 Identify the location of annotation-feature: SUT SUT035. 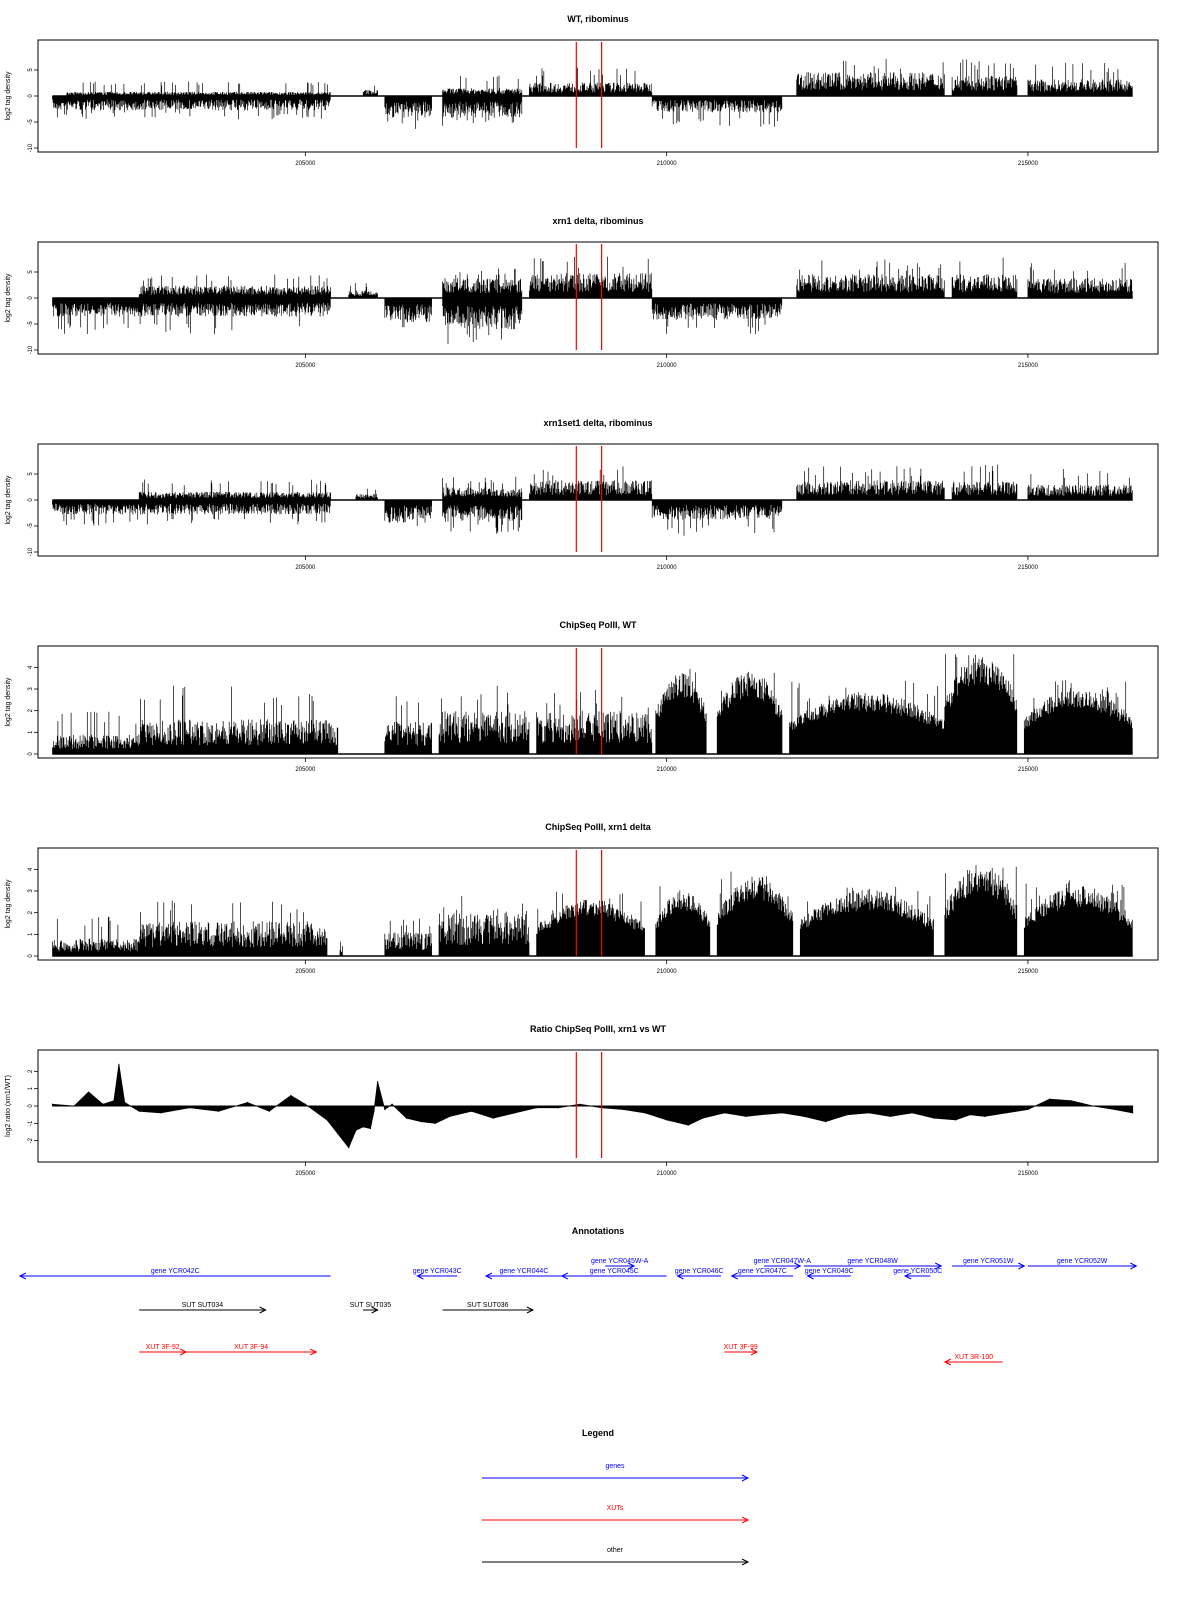
(371, 1308).